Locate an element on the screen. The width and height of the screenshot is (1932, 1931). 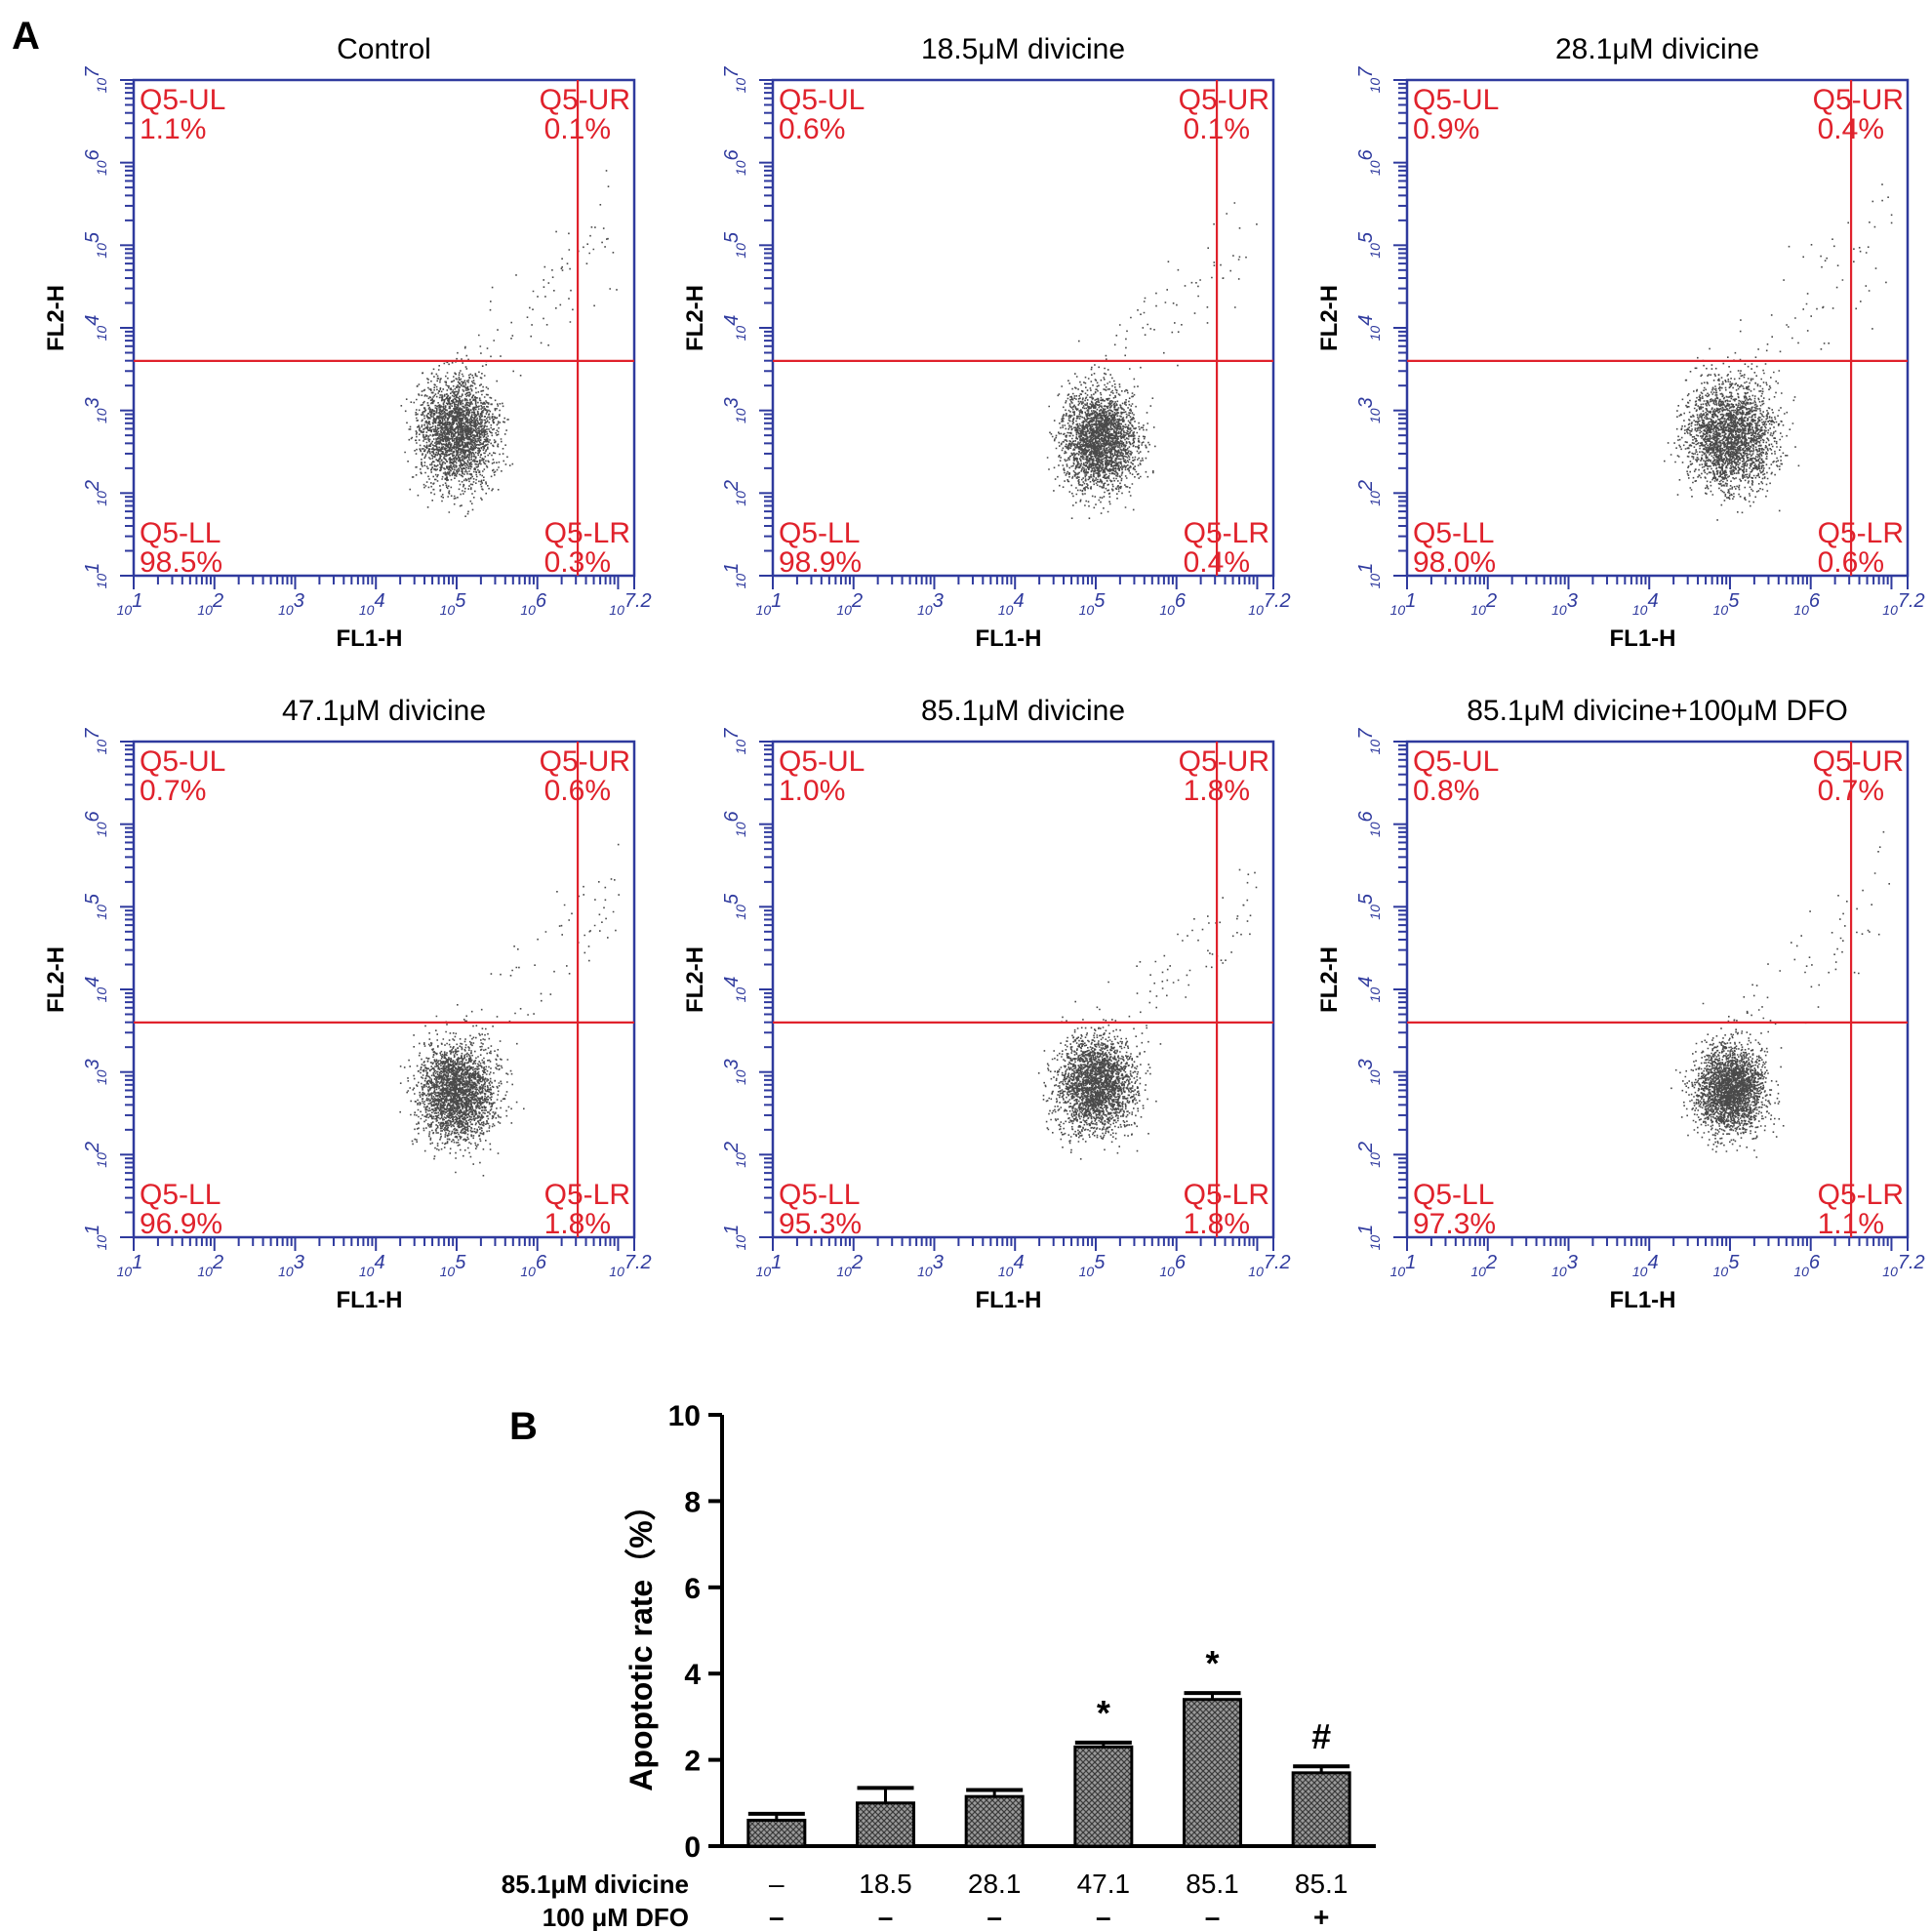
bar-chart-axes: 0 2 4 6 8 10 Apoptotic rate（%） is located at coordinates (1000, 1632).